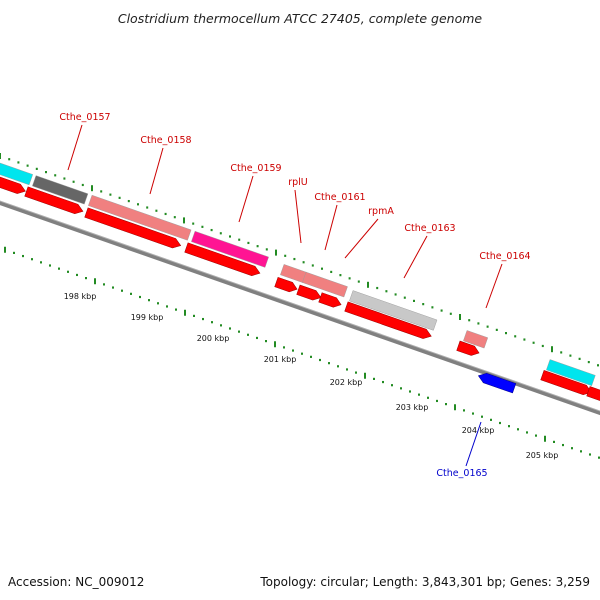 Image resolution: width=600 pixels, height=600 pixels. I want to click on gene-label: rpmA, so click(381, 211).